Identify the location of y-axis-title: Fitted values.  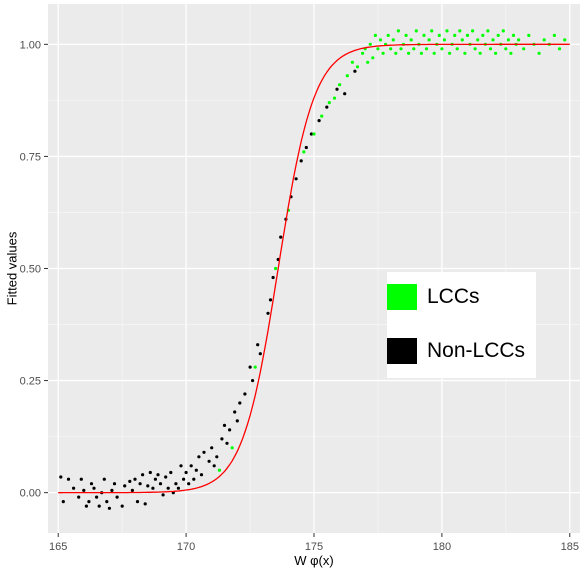
(12, 268).